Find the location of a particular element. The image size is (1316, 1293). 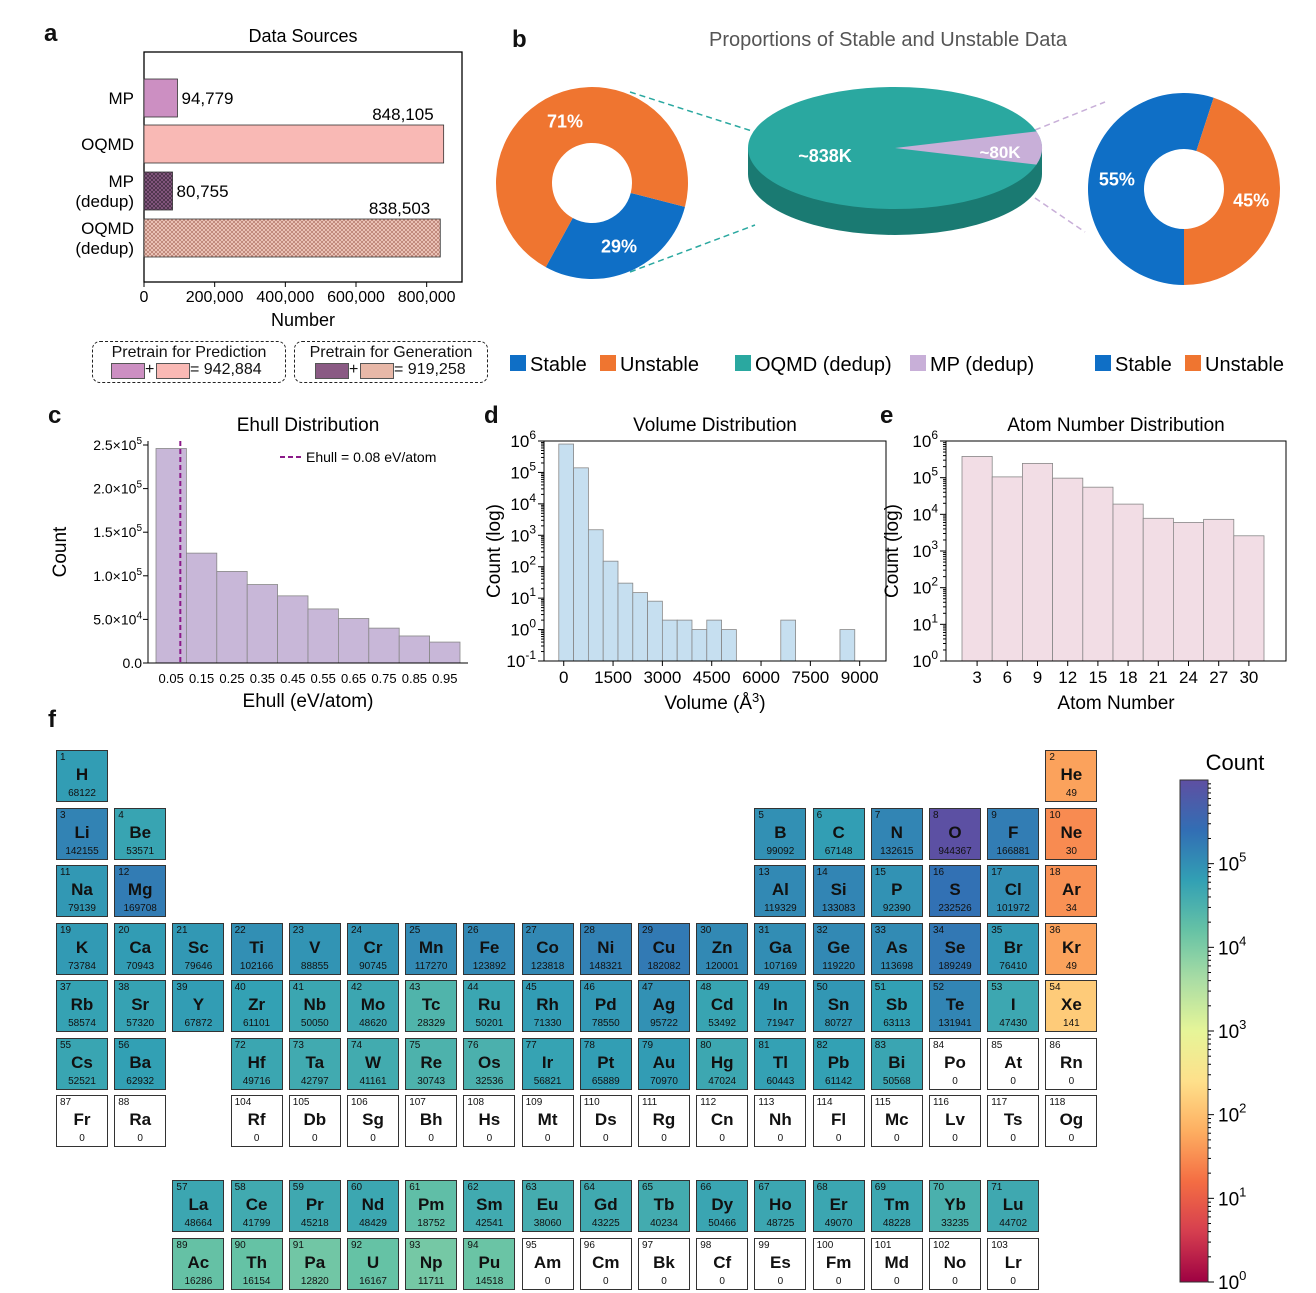

element-symbol: Cl is located at coordinates (1013, 889).